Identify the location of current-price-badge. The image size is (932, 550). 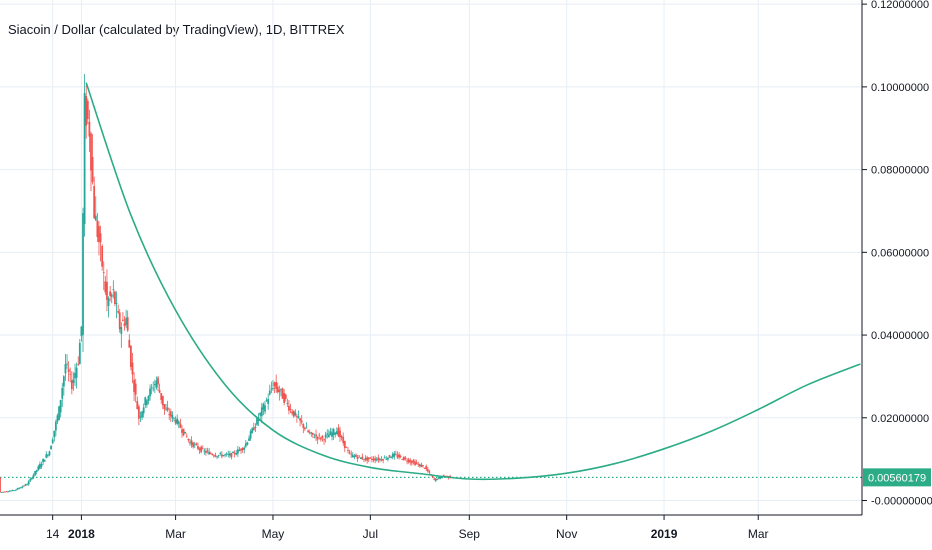
(897, 477).